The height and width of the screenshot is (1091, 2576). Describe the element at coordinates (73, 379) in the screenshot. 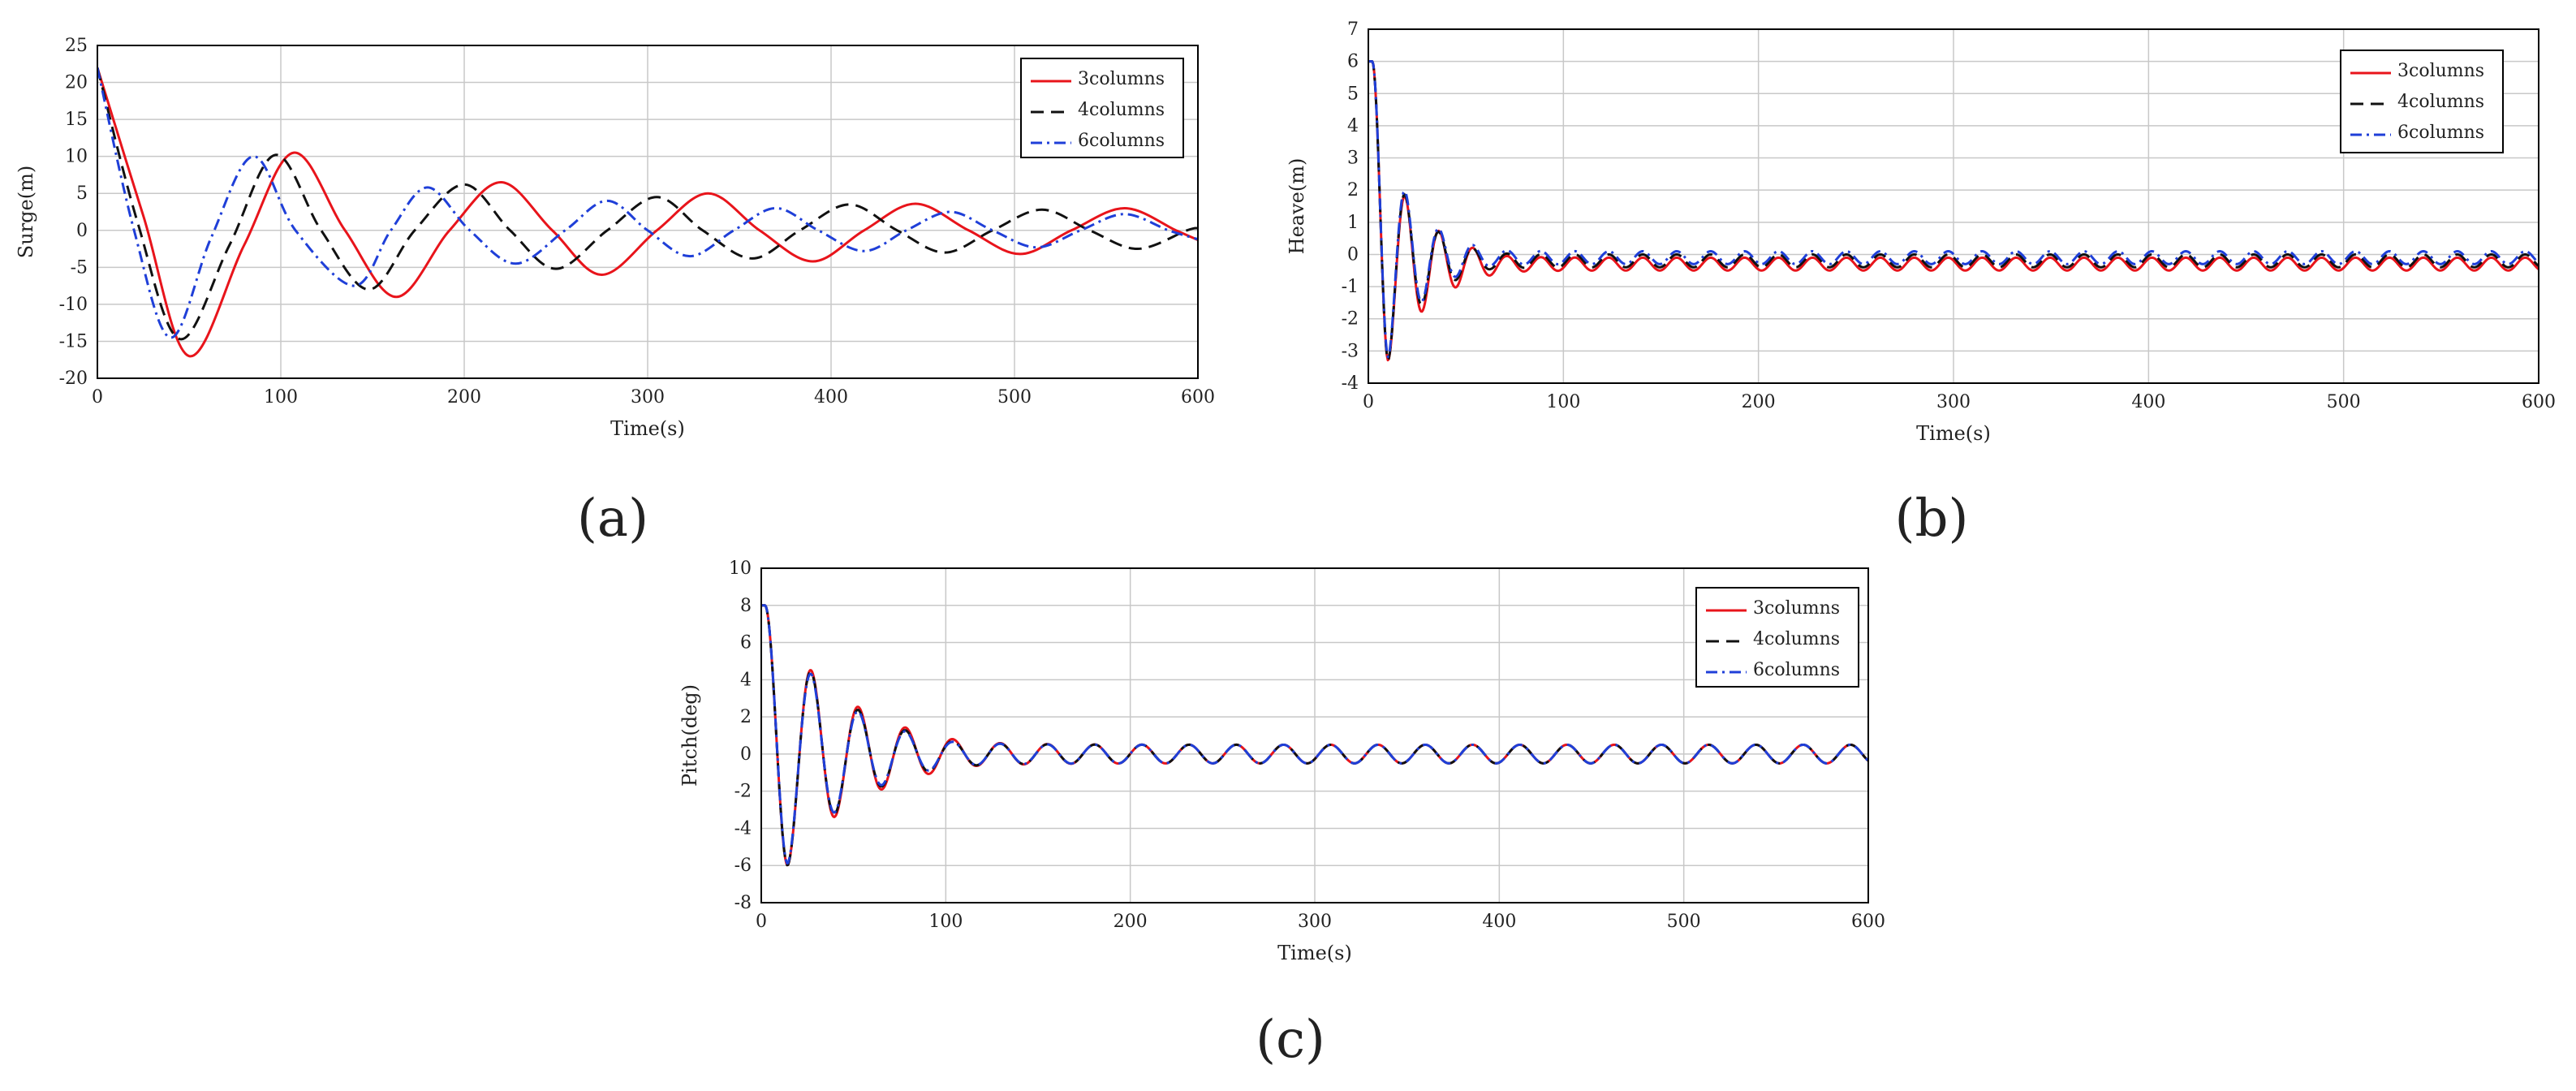

I see `y-tick-label: -20` at that location.